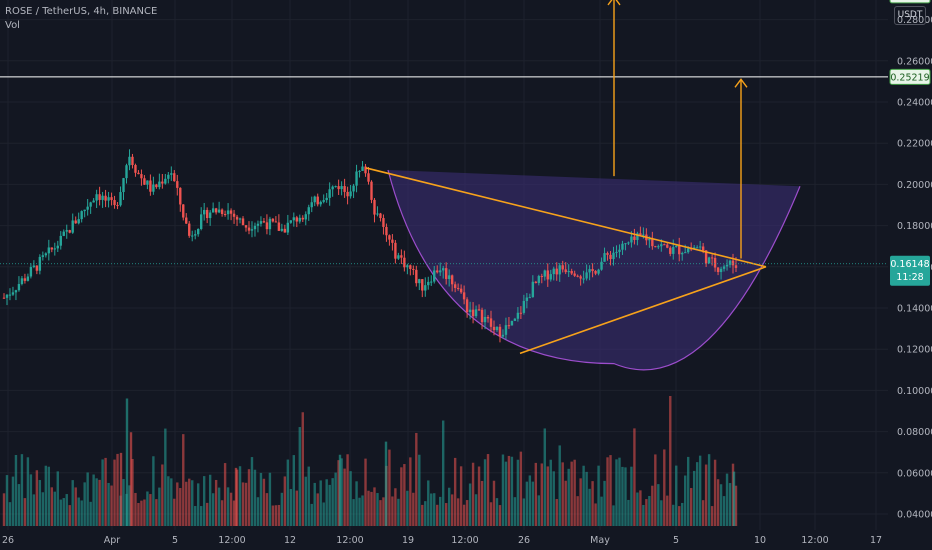 This screenshot has width=932, height=550. Describe the element at coordinates (910, 15) in the screenshot. I see `currency-button: USDT` at that location.